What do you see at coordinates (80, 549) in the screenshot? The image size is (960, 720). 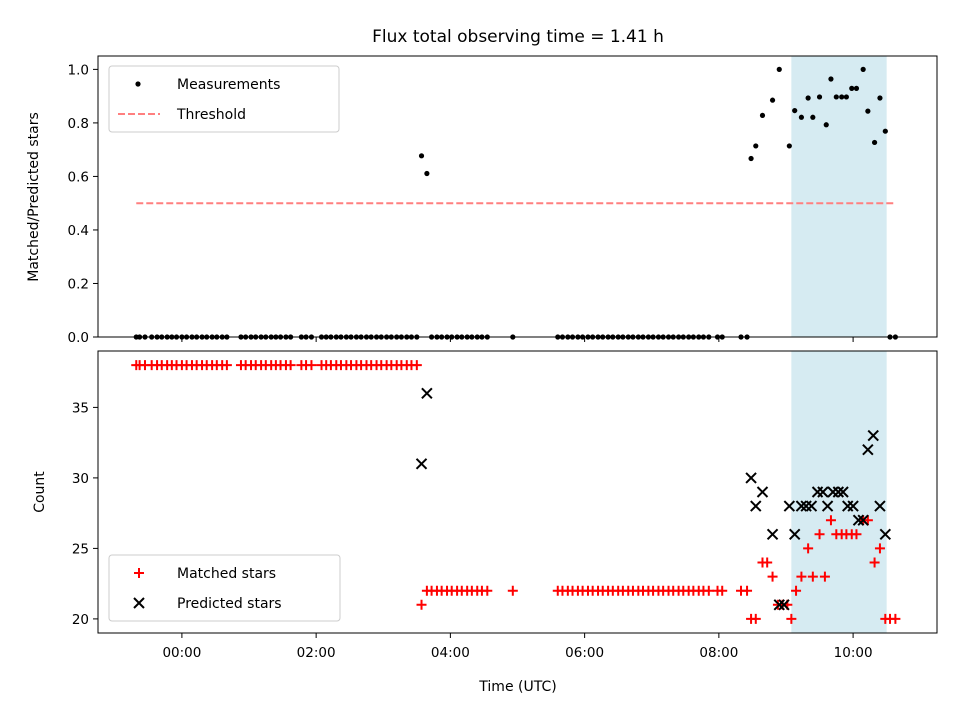 I see `y-tick-label: 25` at bounding box center [80, 549].